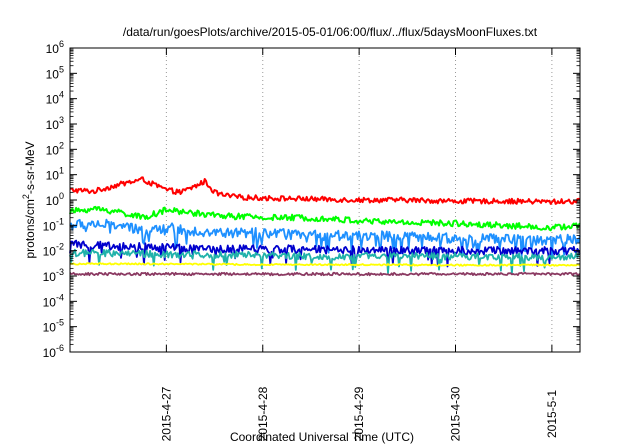 This screenshot has width=640, height=448. What do you see at coordinates (53, 224) in the screenshot?
I see `y-tick-label: 10⁻¹` at bounding box center [53, 224].